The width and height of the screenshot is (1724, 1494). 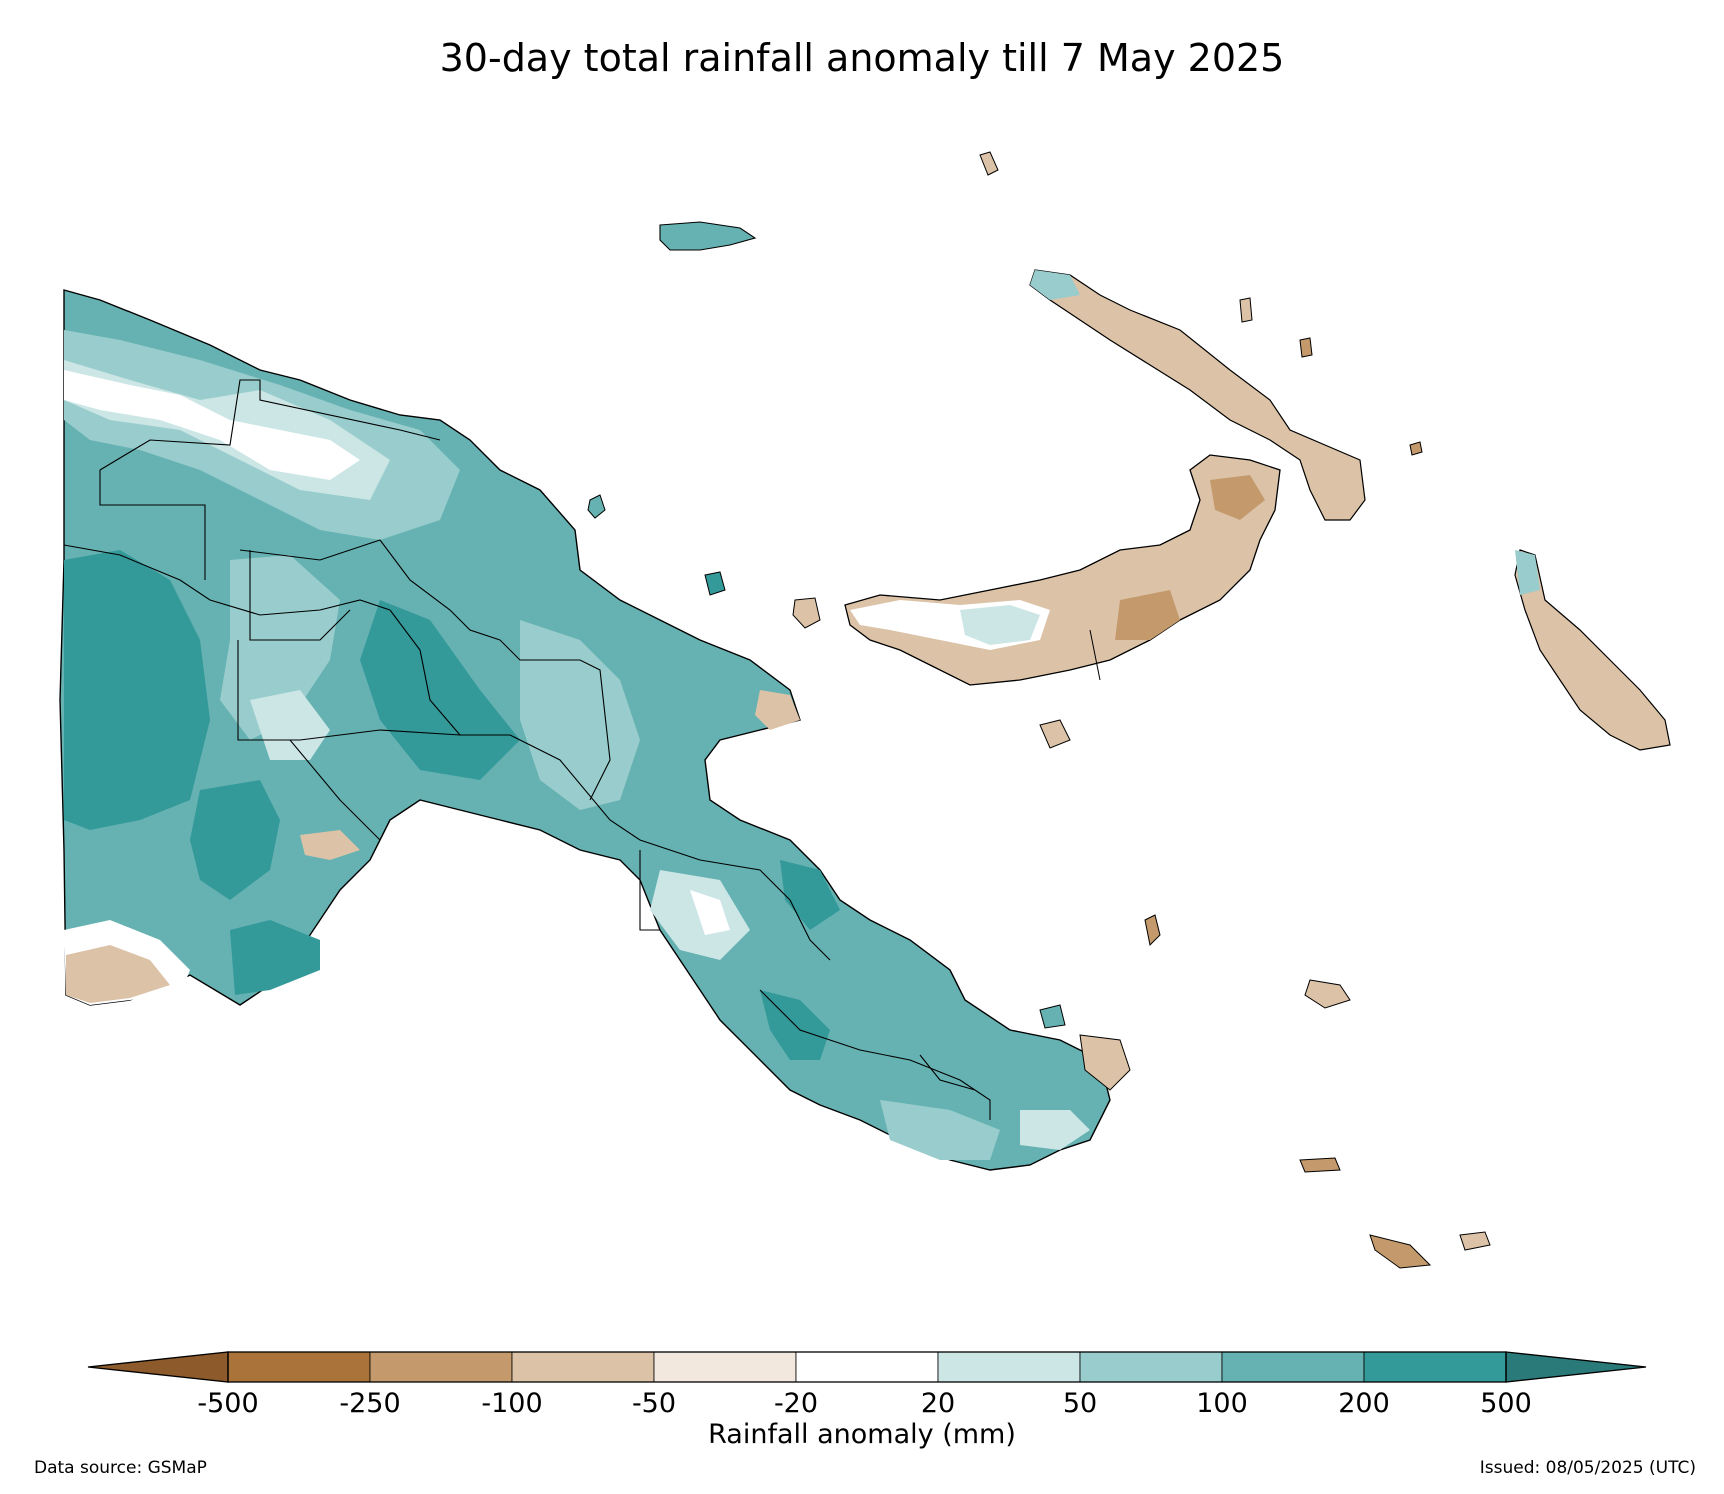 What do you see at coordinates (290, 725) in the screenshot?
I see `zone-low-highlands` at bounding box center [290, 725].